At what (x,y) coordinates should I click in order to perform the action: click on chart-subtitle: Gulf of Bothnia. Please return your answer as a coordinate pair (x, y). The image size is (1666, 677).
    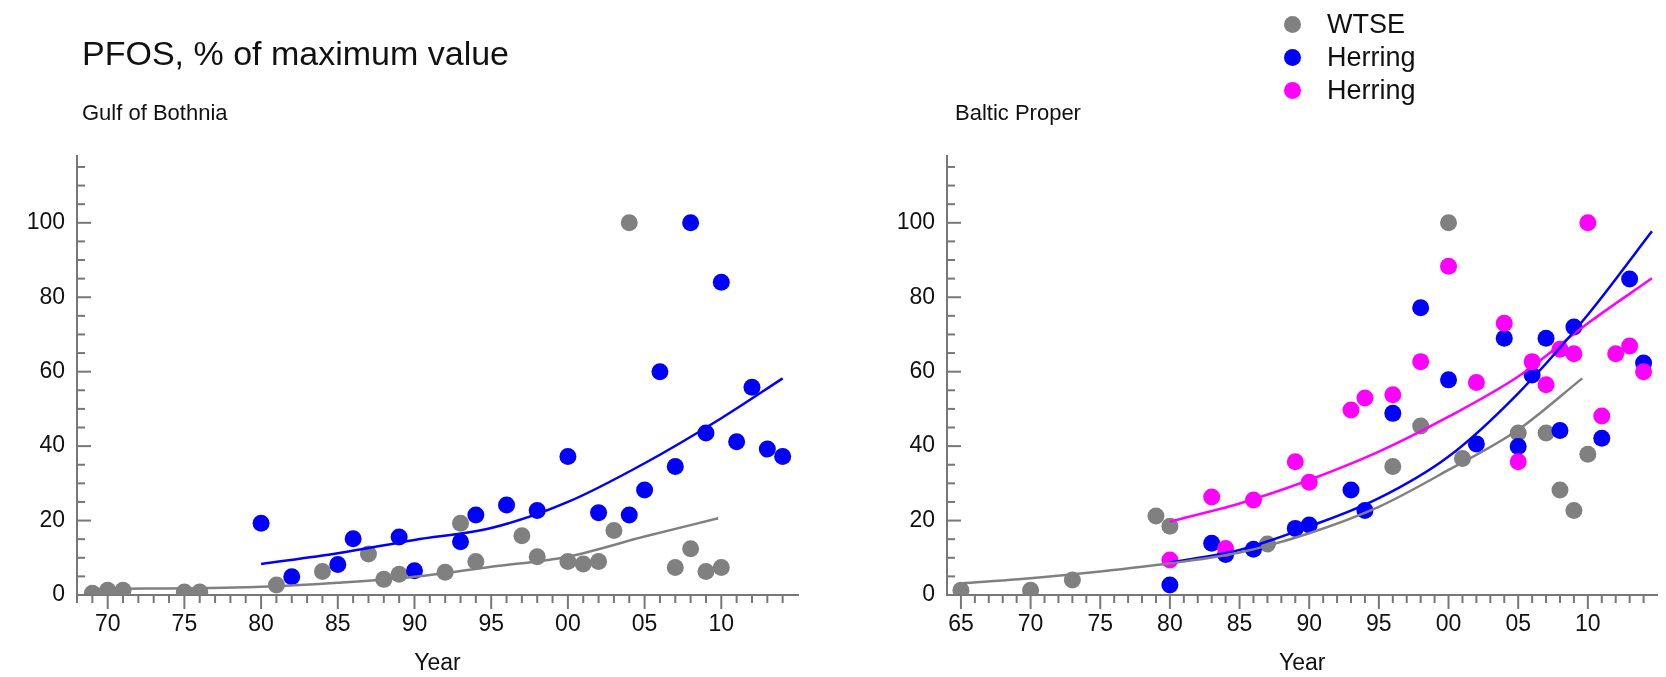
    Looking at the image, I should click on (155, 113).